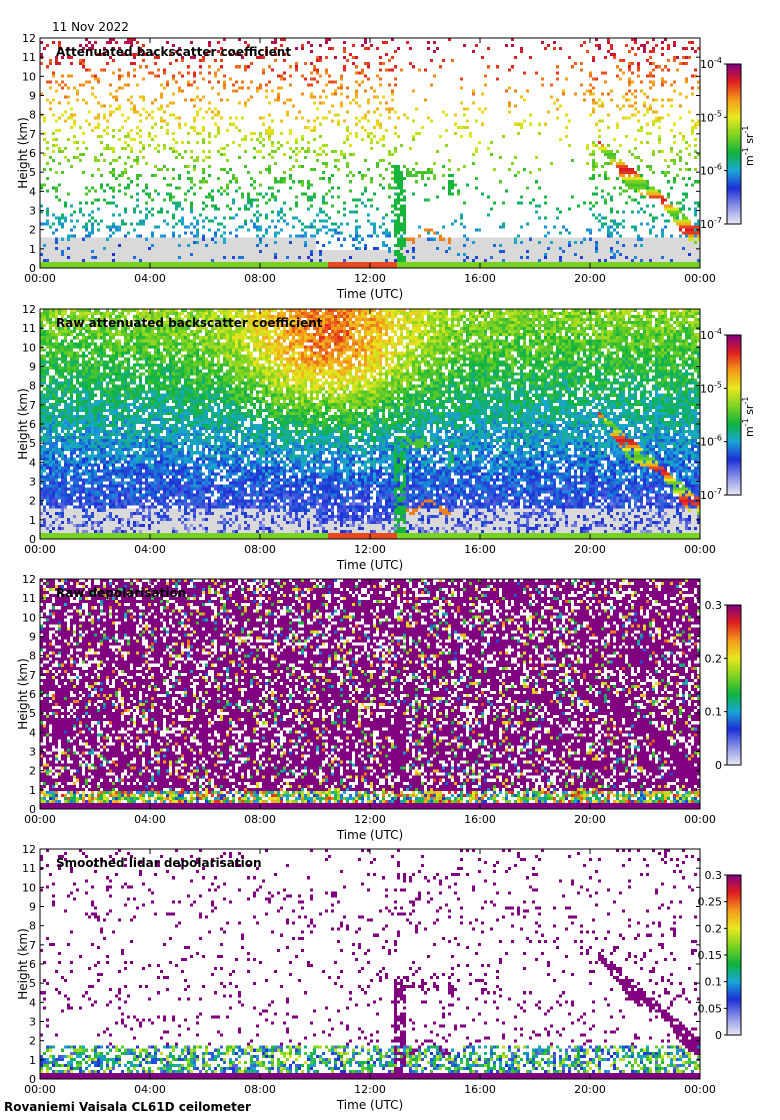  I want to click on colorbar-tick-label: 0.15, so click(710, 955).